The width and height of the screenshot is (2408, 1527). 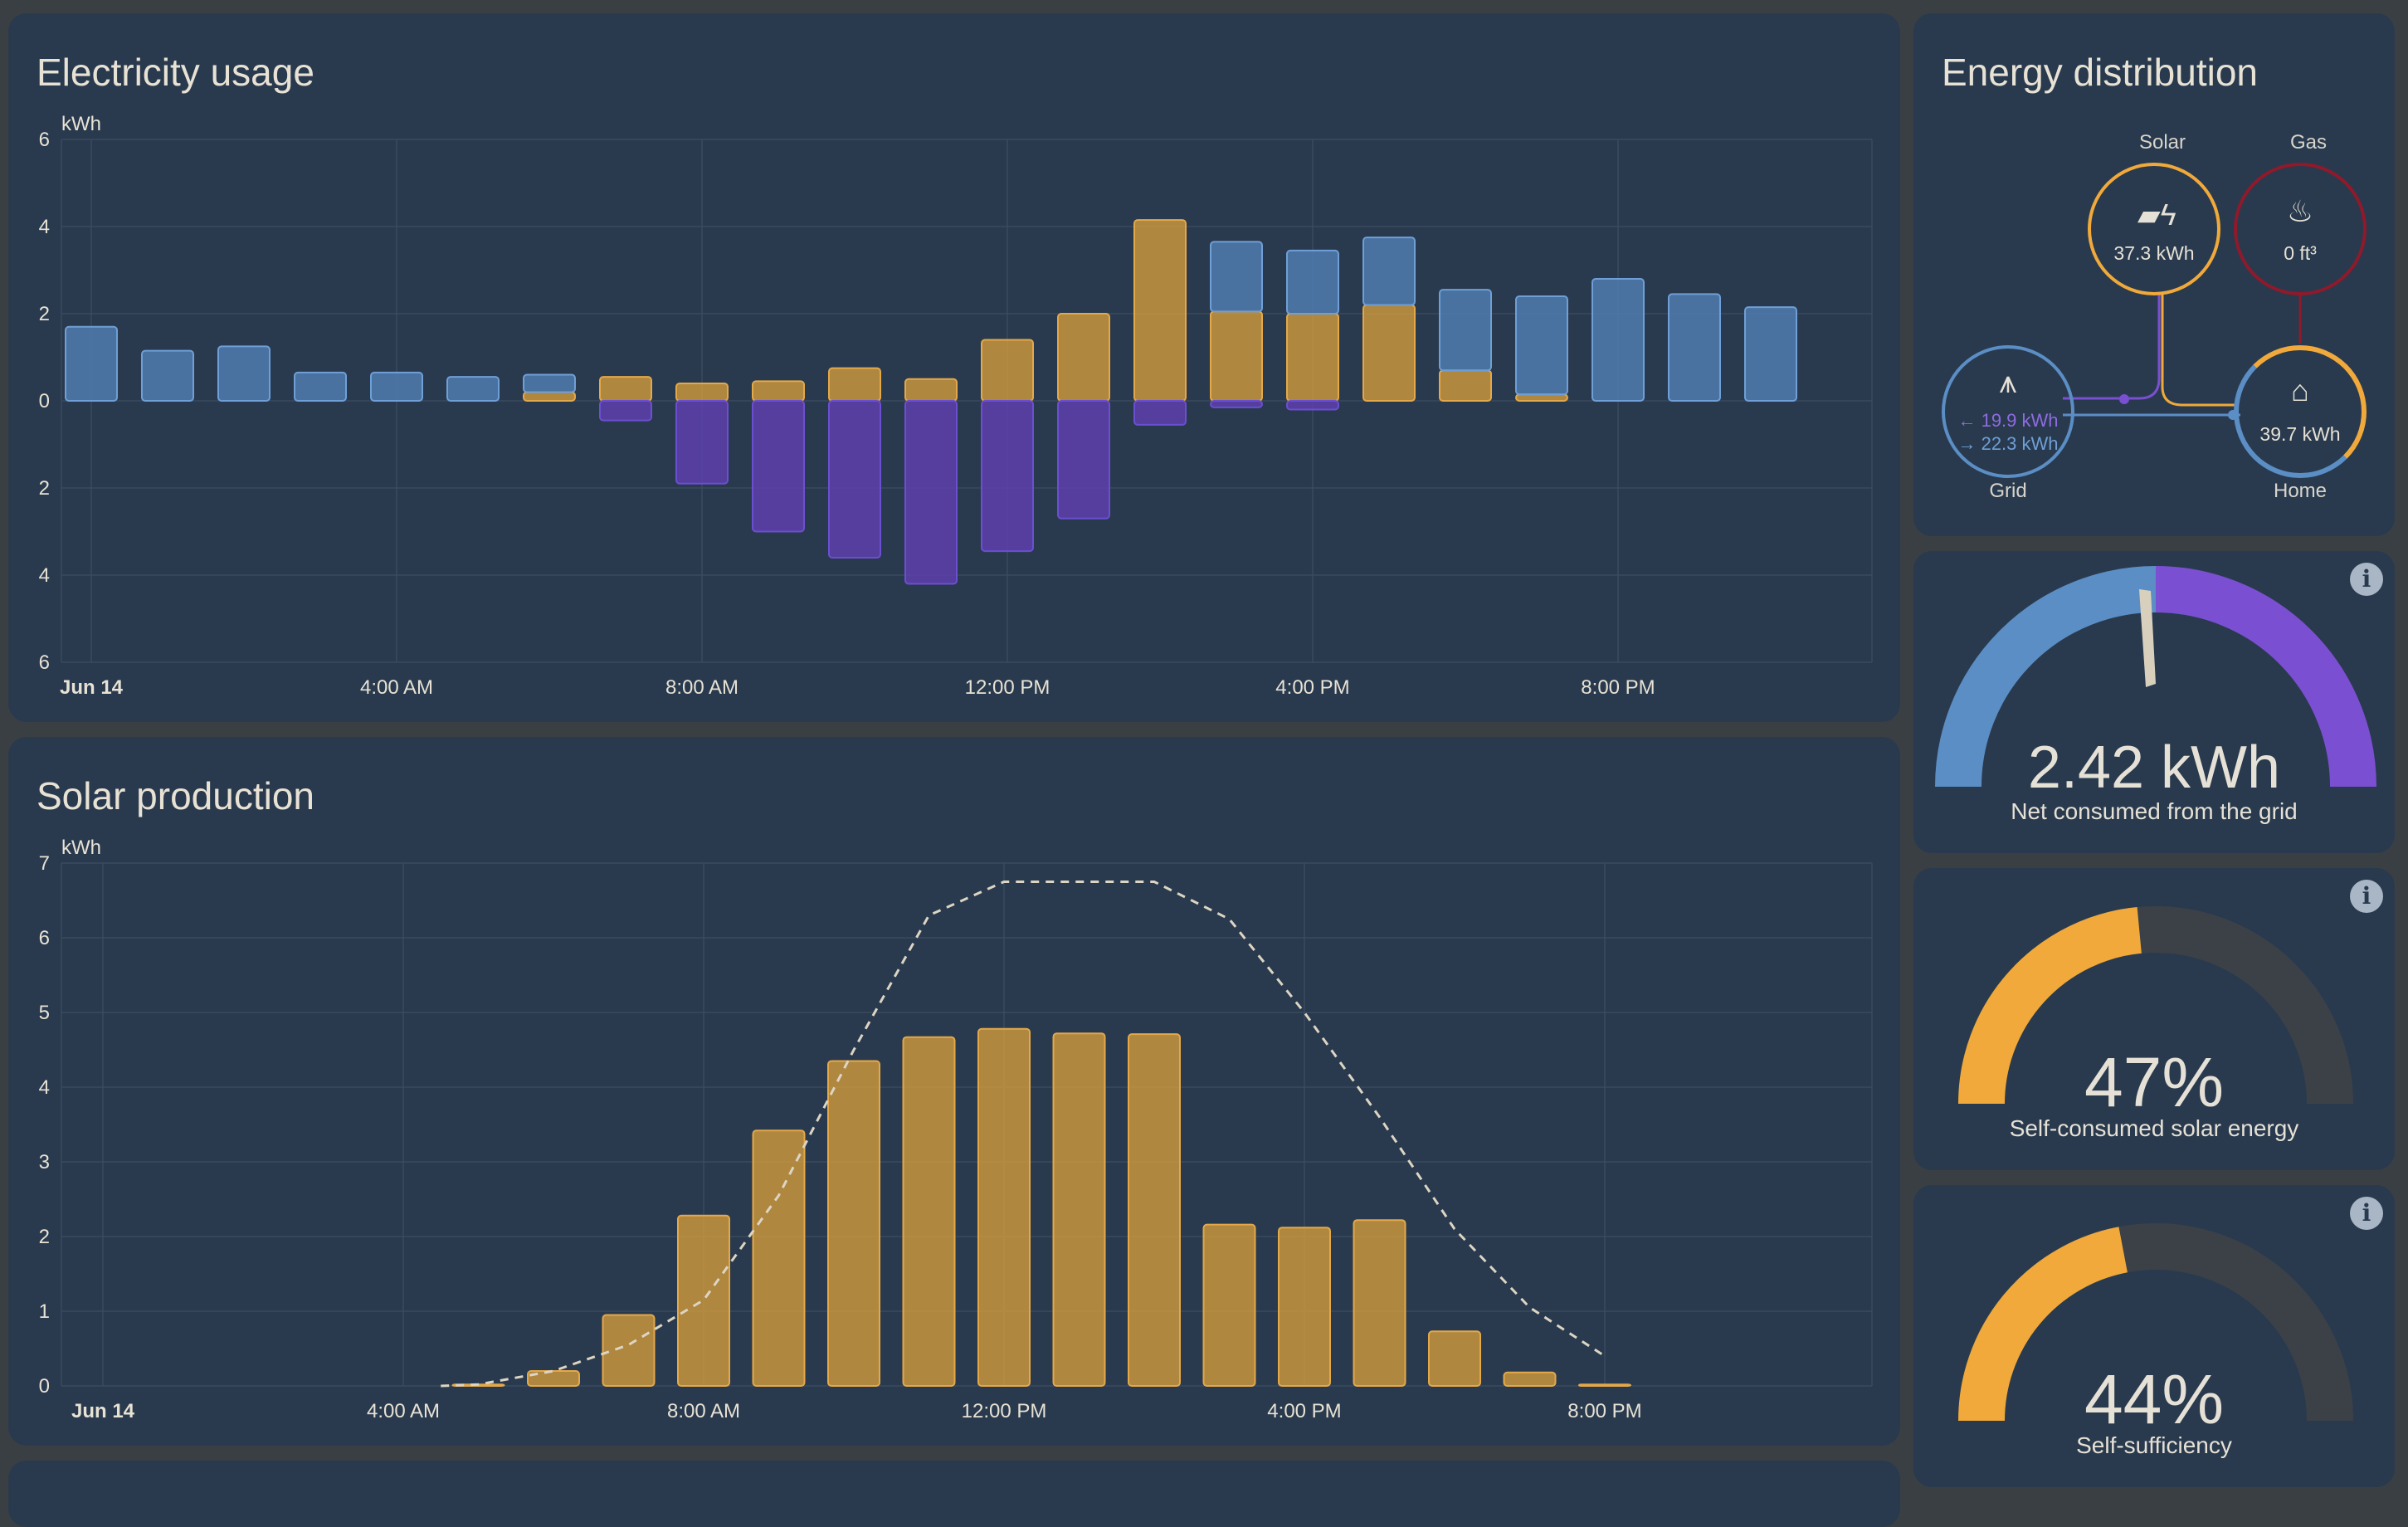 I want to click on solar-unit: kWh, so click(x=81, y=848).